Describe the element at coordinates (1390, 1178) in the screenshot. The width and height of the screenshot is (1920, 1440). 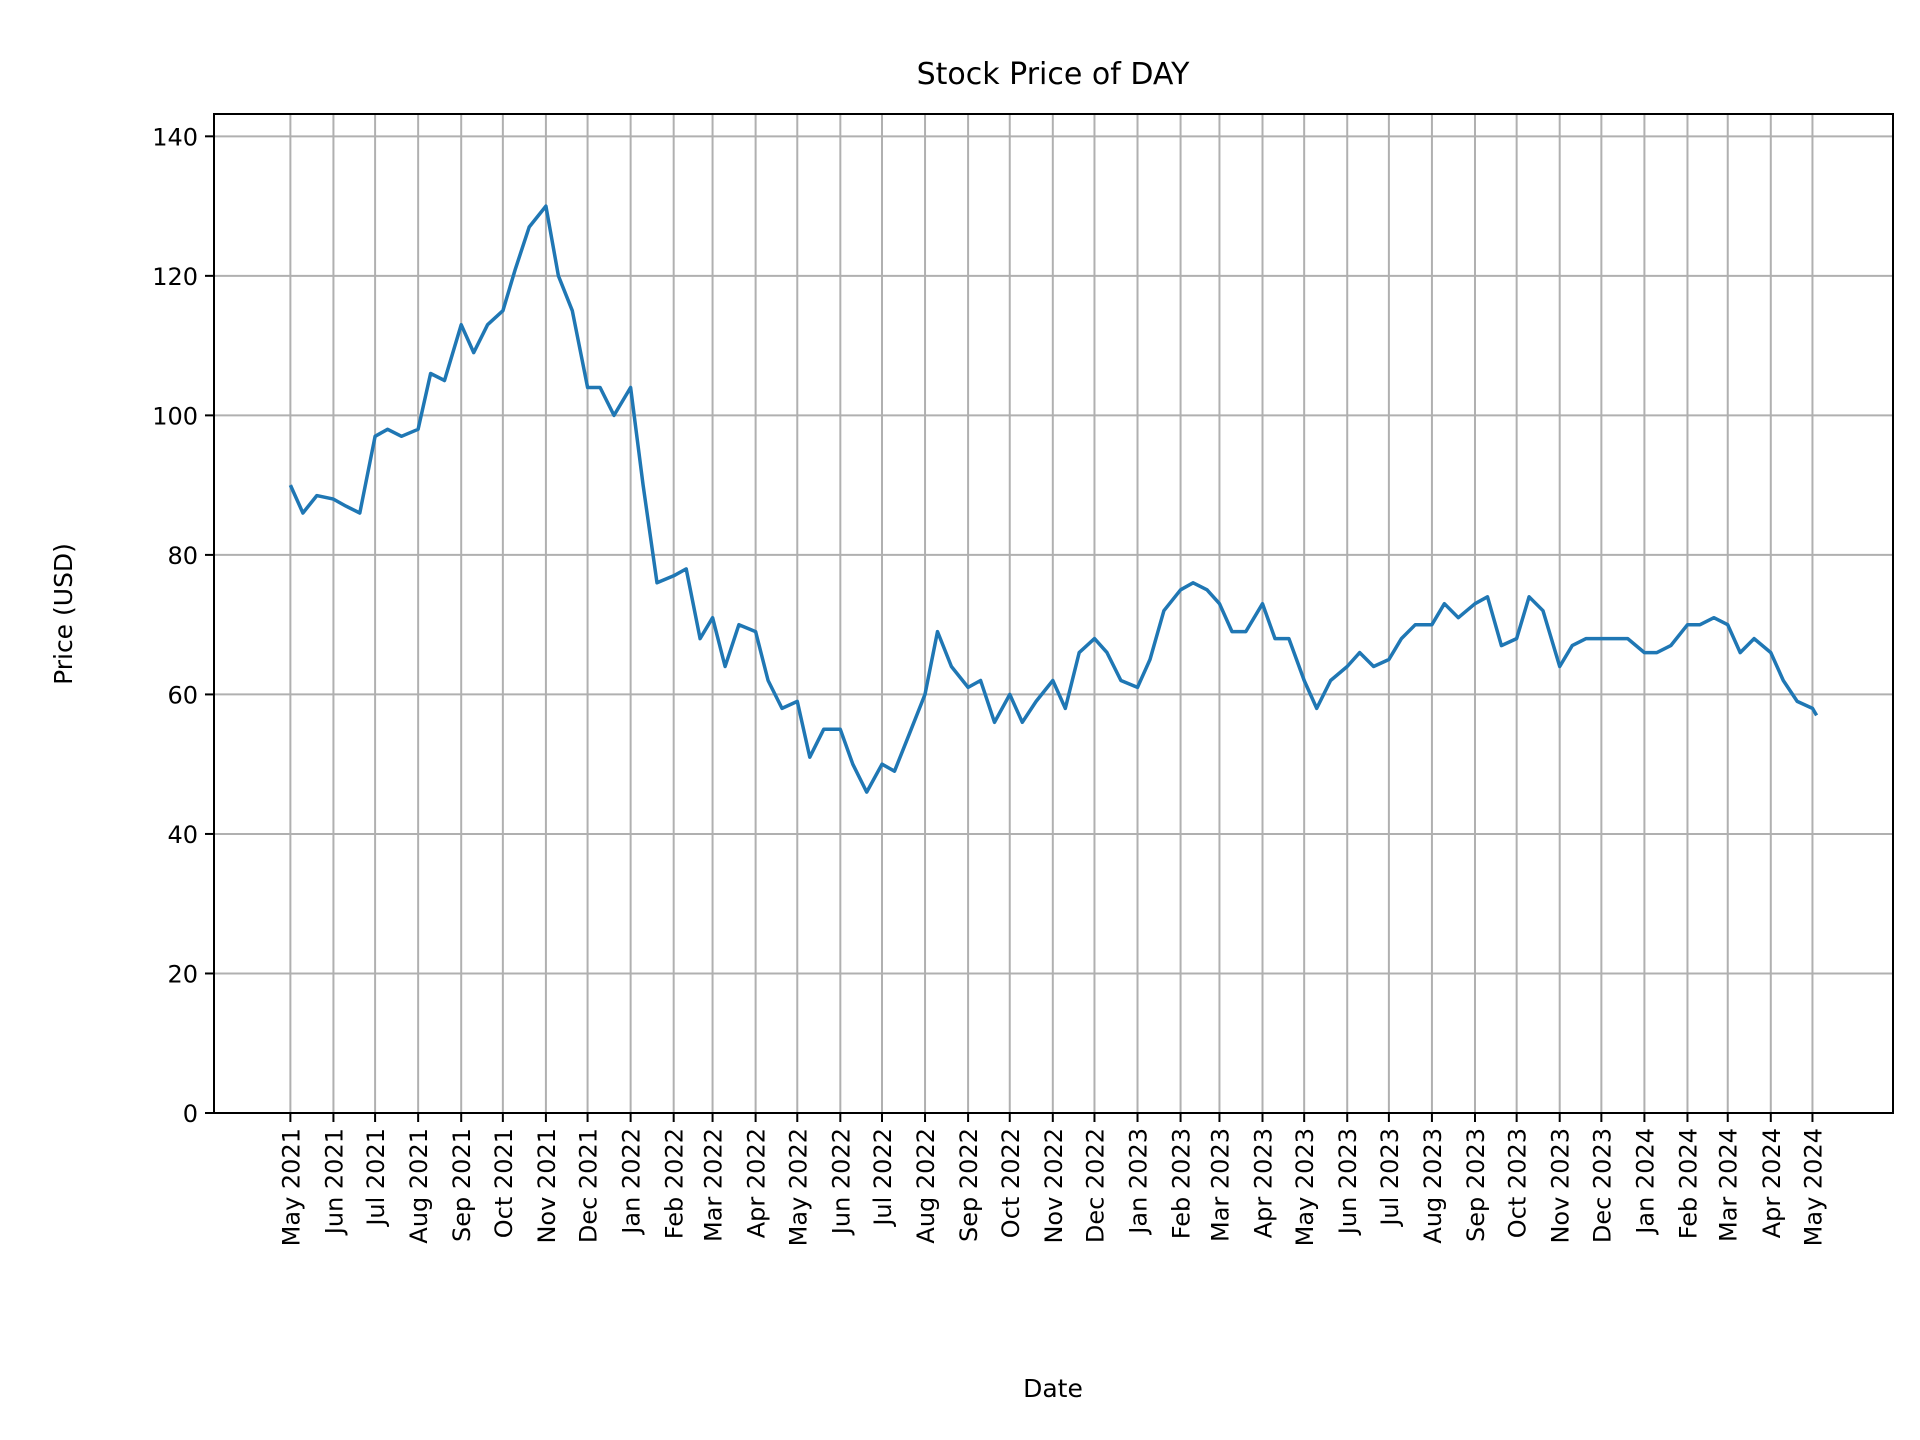
I see `x-tick-label: Jul 2023` at that location.